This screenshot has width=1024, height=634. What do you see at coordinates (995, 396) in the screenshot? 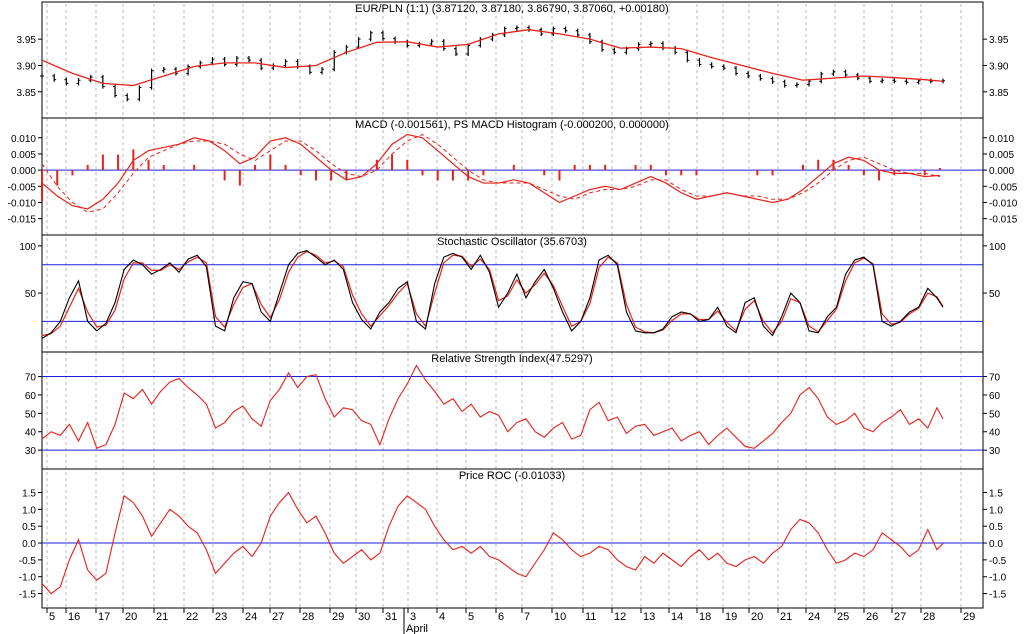
I see `y-tick-label-right: 60` at bounding box center [995, 396].